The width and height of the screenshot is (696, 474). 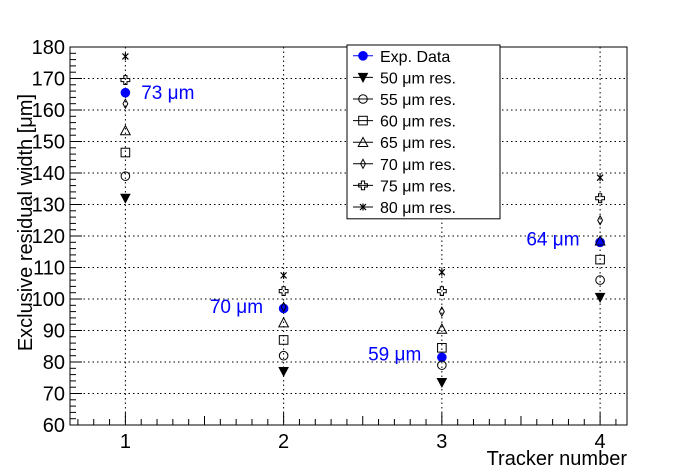 What do you see at coordinates (418, 143) in the screenshot?
I see `legend-label-4: 65 μm res.` at bounding box center [418, 143].